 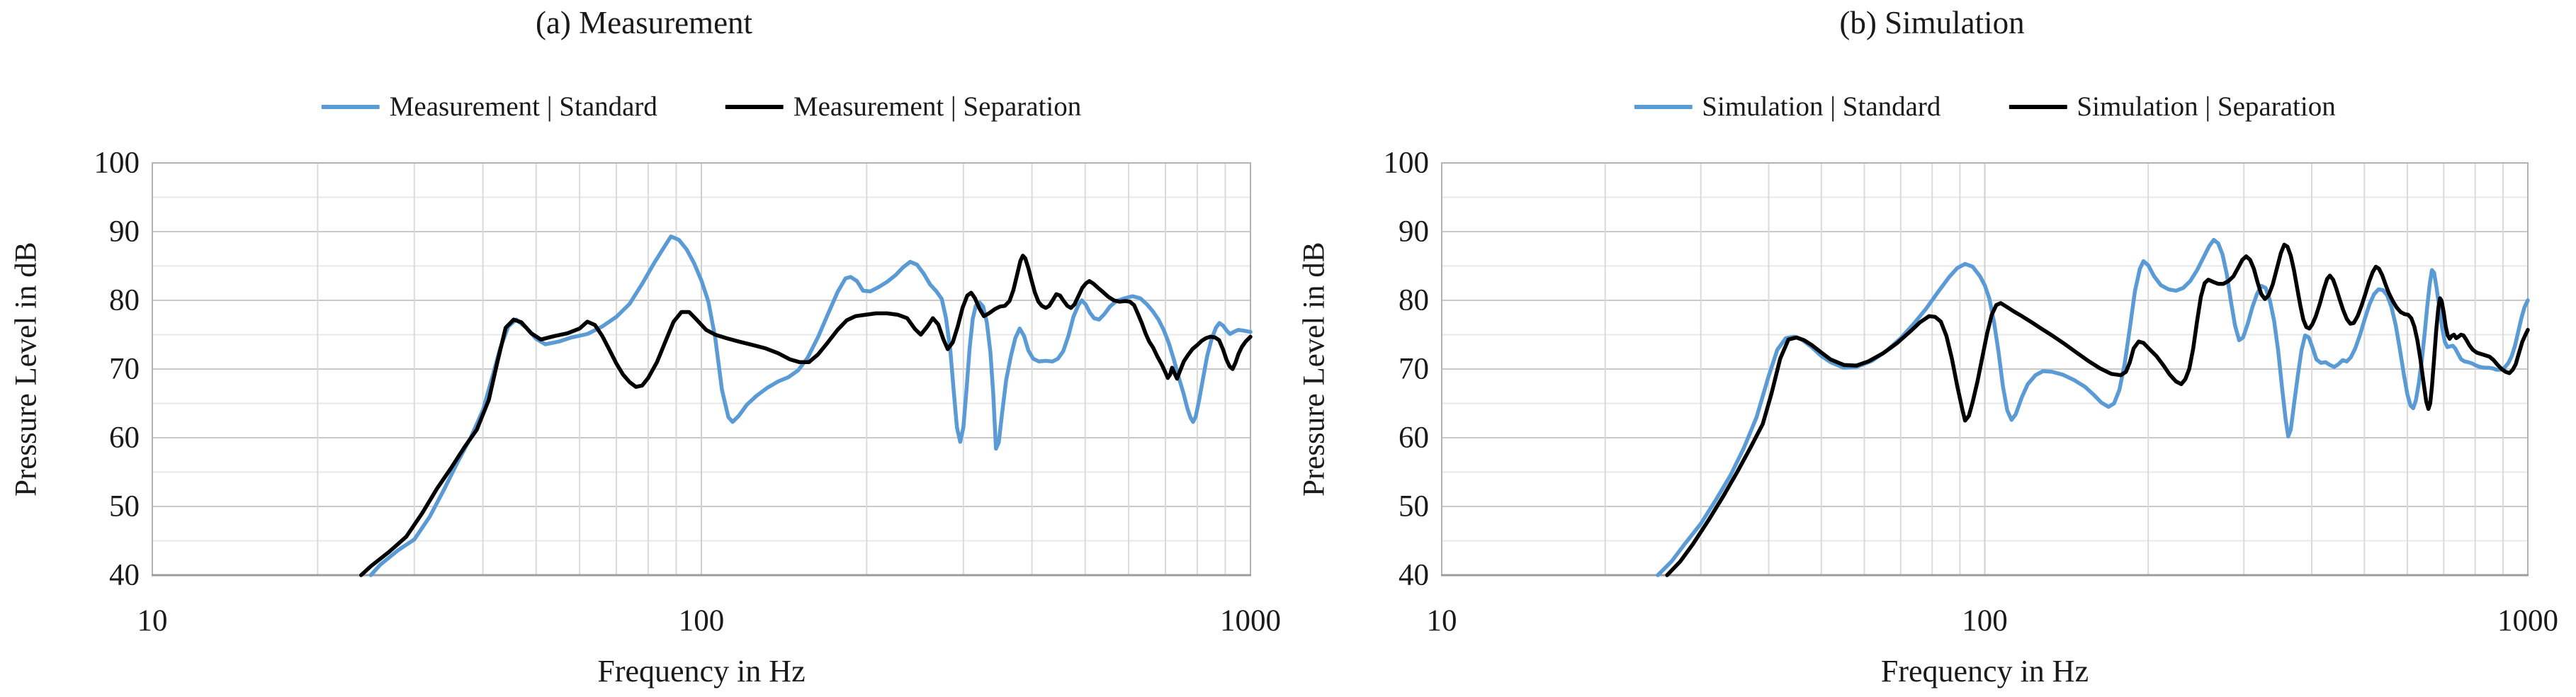 I want to click on legend-label: Simulation | Standard, so click(x=1821, y=107).